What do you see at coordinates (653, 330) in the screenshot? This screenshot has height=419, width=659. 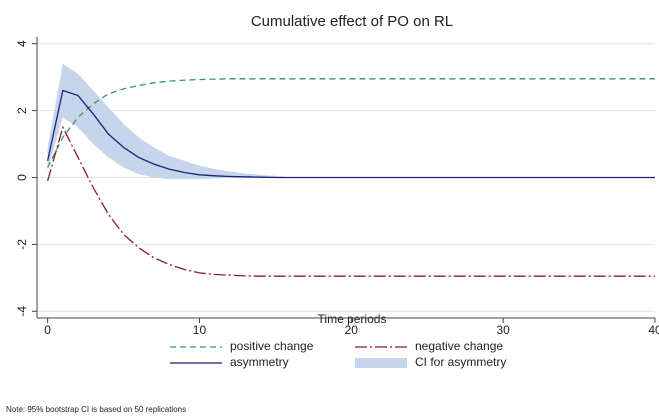 I see `x-tick-label: 40` at bounding box center [653, 330].